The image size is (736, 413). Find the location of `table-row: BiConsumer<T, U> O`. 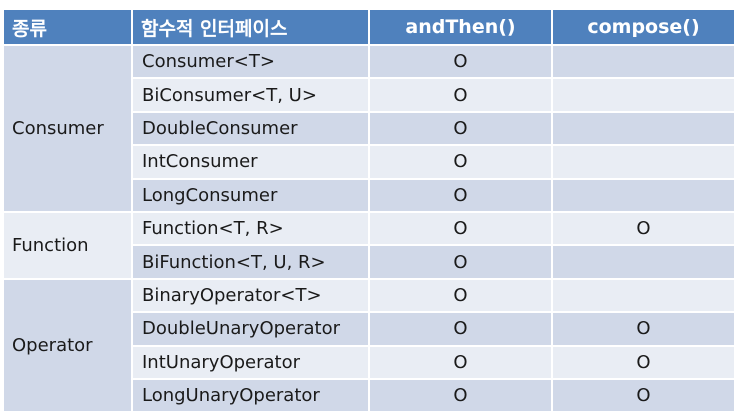

table-row: BiConsumer<T, U> O is located at coordinates (369, 95).